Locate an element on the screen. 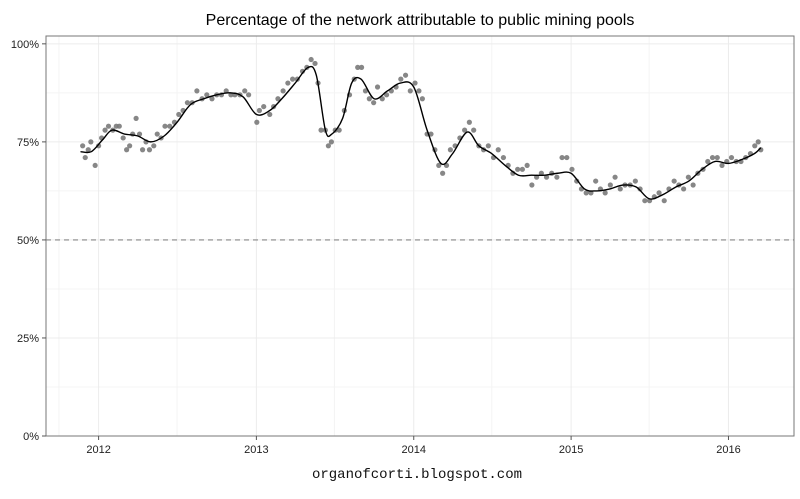 The width and height of the screenshot is (800, 499). y-tick-label: 25% is located at coordinates (28, 339).